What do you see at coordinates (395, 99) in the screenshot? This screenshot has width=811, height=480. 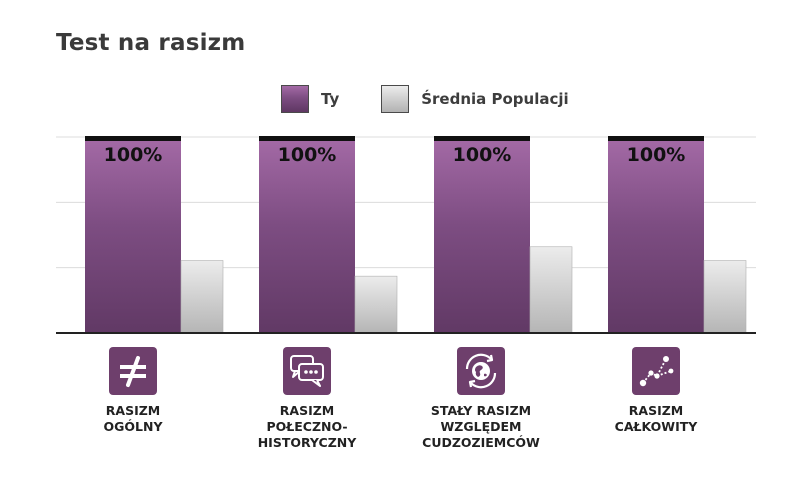 I see `legend-swatch-population-average` at bounding box center [395, 99].